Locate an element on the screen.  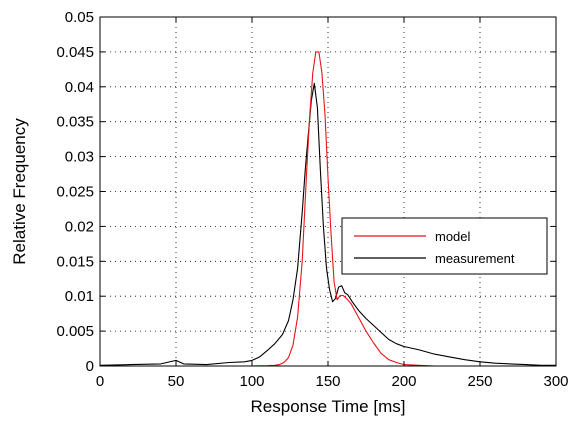
x-tick-label: 200 is located at coordinates (403, 381).